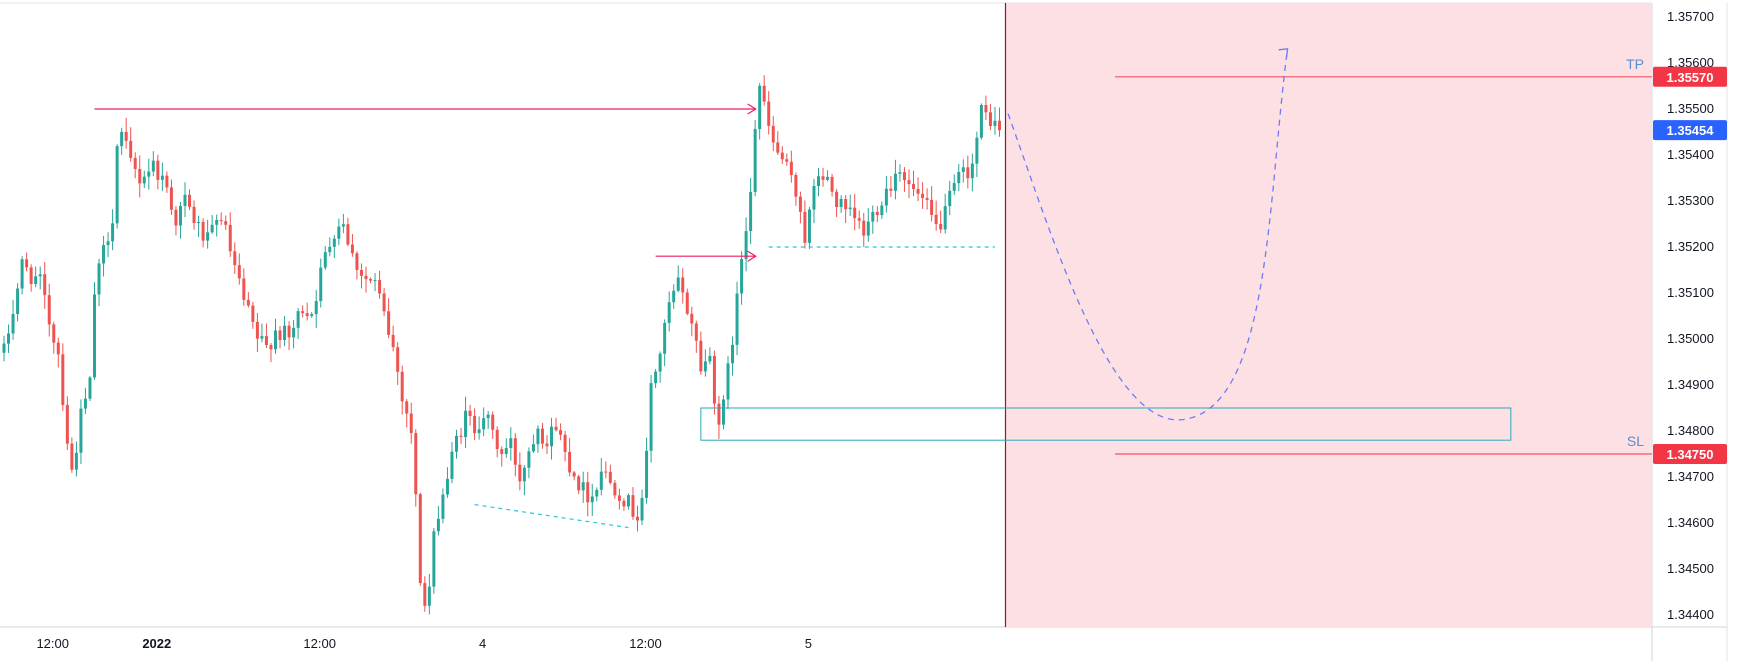  What do you see at coordinates (1106, 424) in the screenshot?
I see `demand-zone-rectangle` at bounding box center [1106, 424].